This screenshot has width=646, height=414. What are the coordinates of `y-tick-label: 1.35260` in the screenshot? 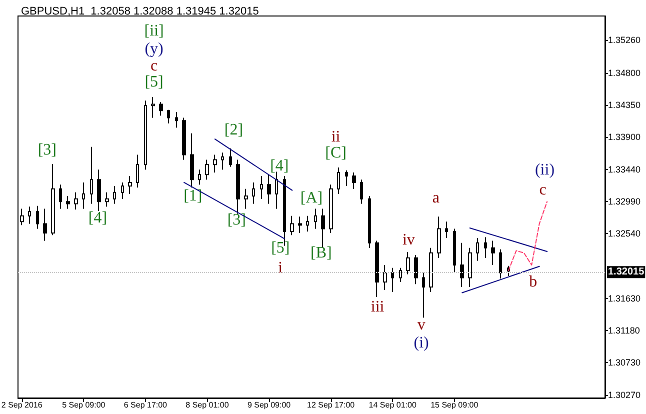 It's located at (624, 40).